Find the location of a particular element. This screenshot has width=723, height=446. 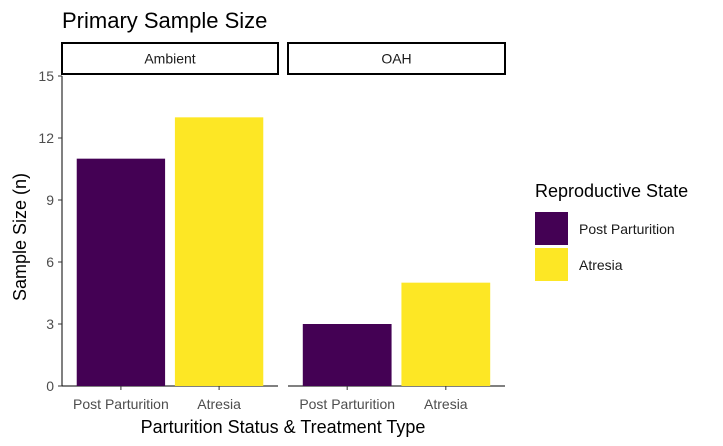

chart-title: Primary Sample Size is located at coordinates (164, 20).